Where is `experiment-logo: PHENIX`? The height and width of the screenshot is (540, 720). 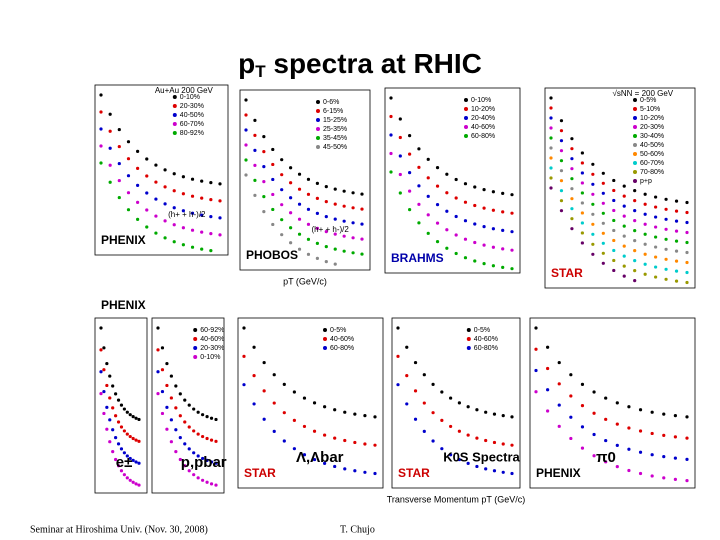
experiment-logo: PHENIX is located at coordinates (558, 473).